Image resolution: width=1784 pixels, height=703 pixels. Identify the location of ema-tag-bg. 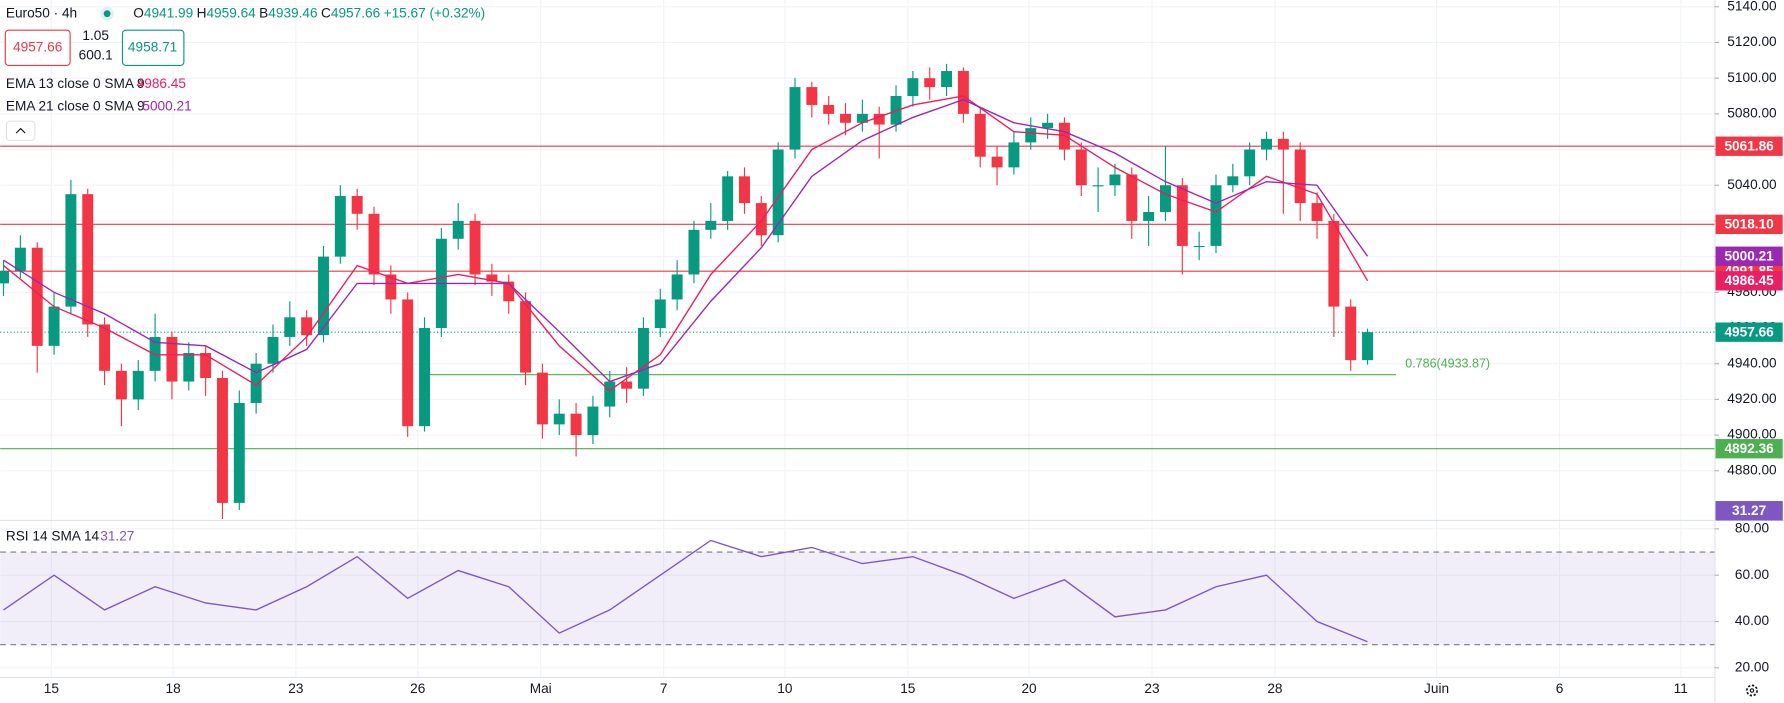
(1749, 281).